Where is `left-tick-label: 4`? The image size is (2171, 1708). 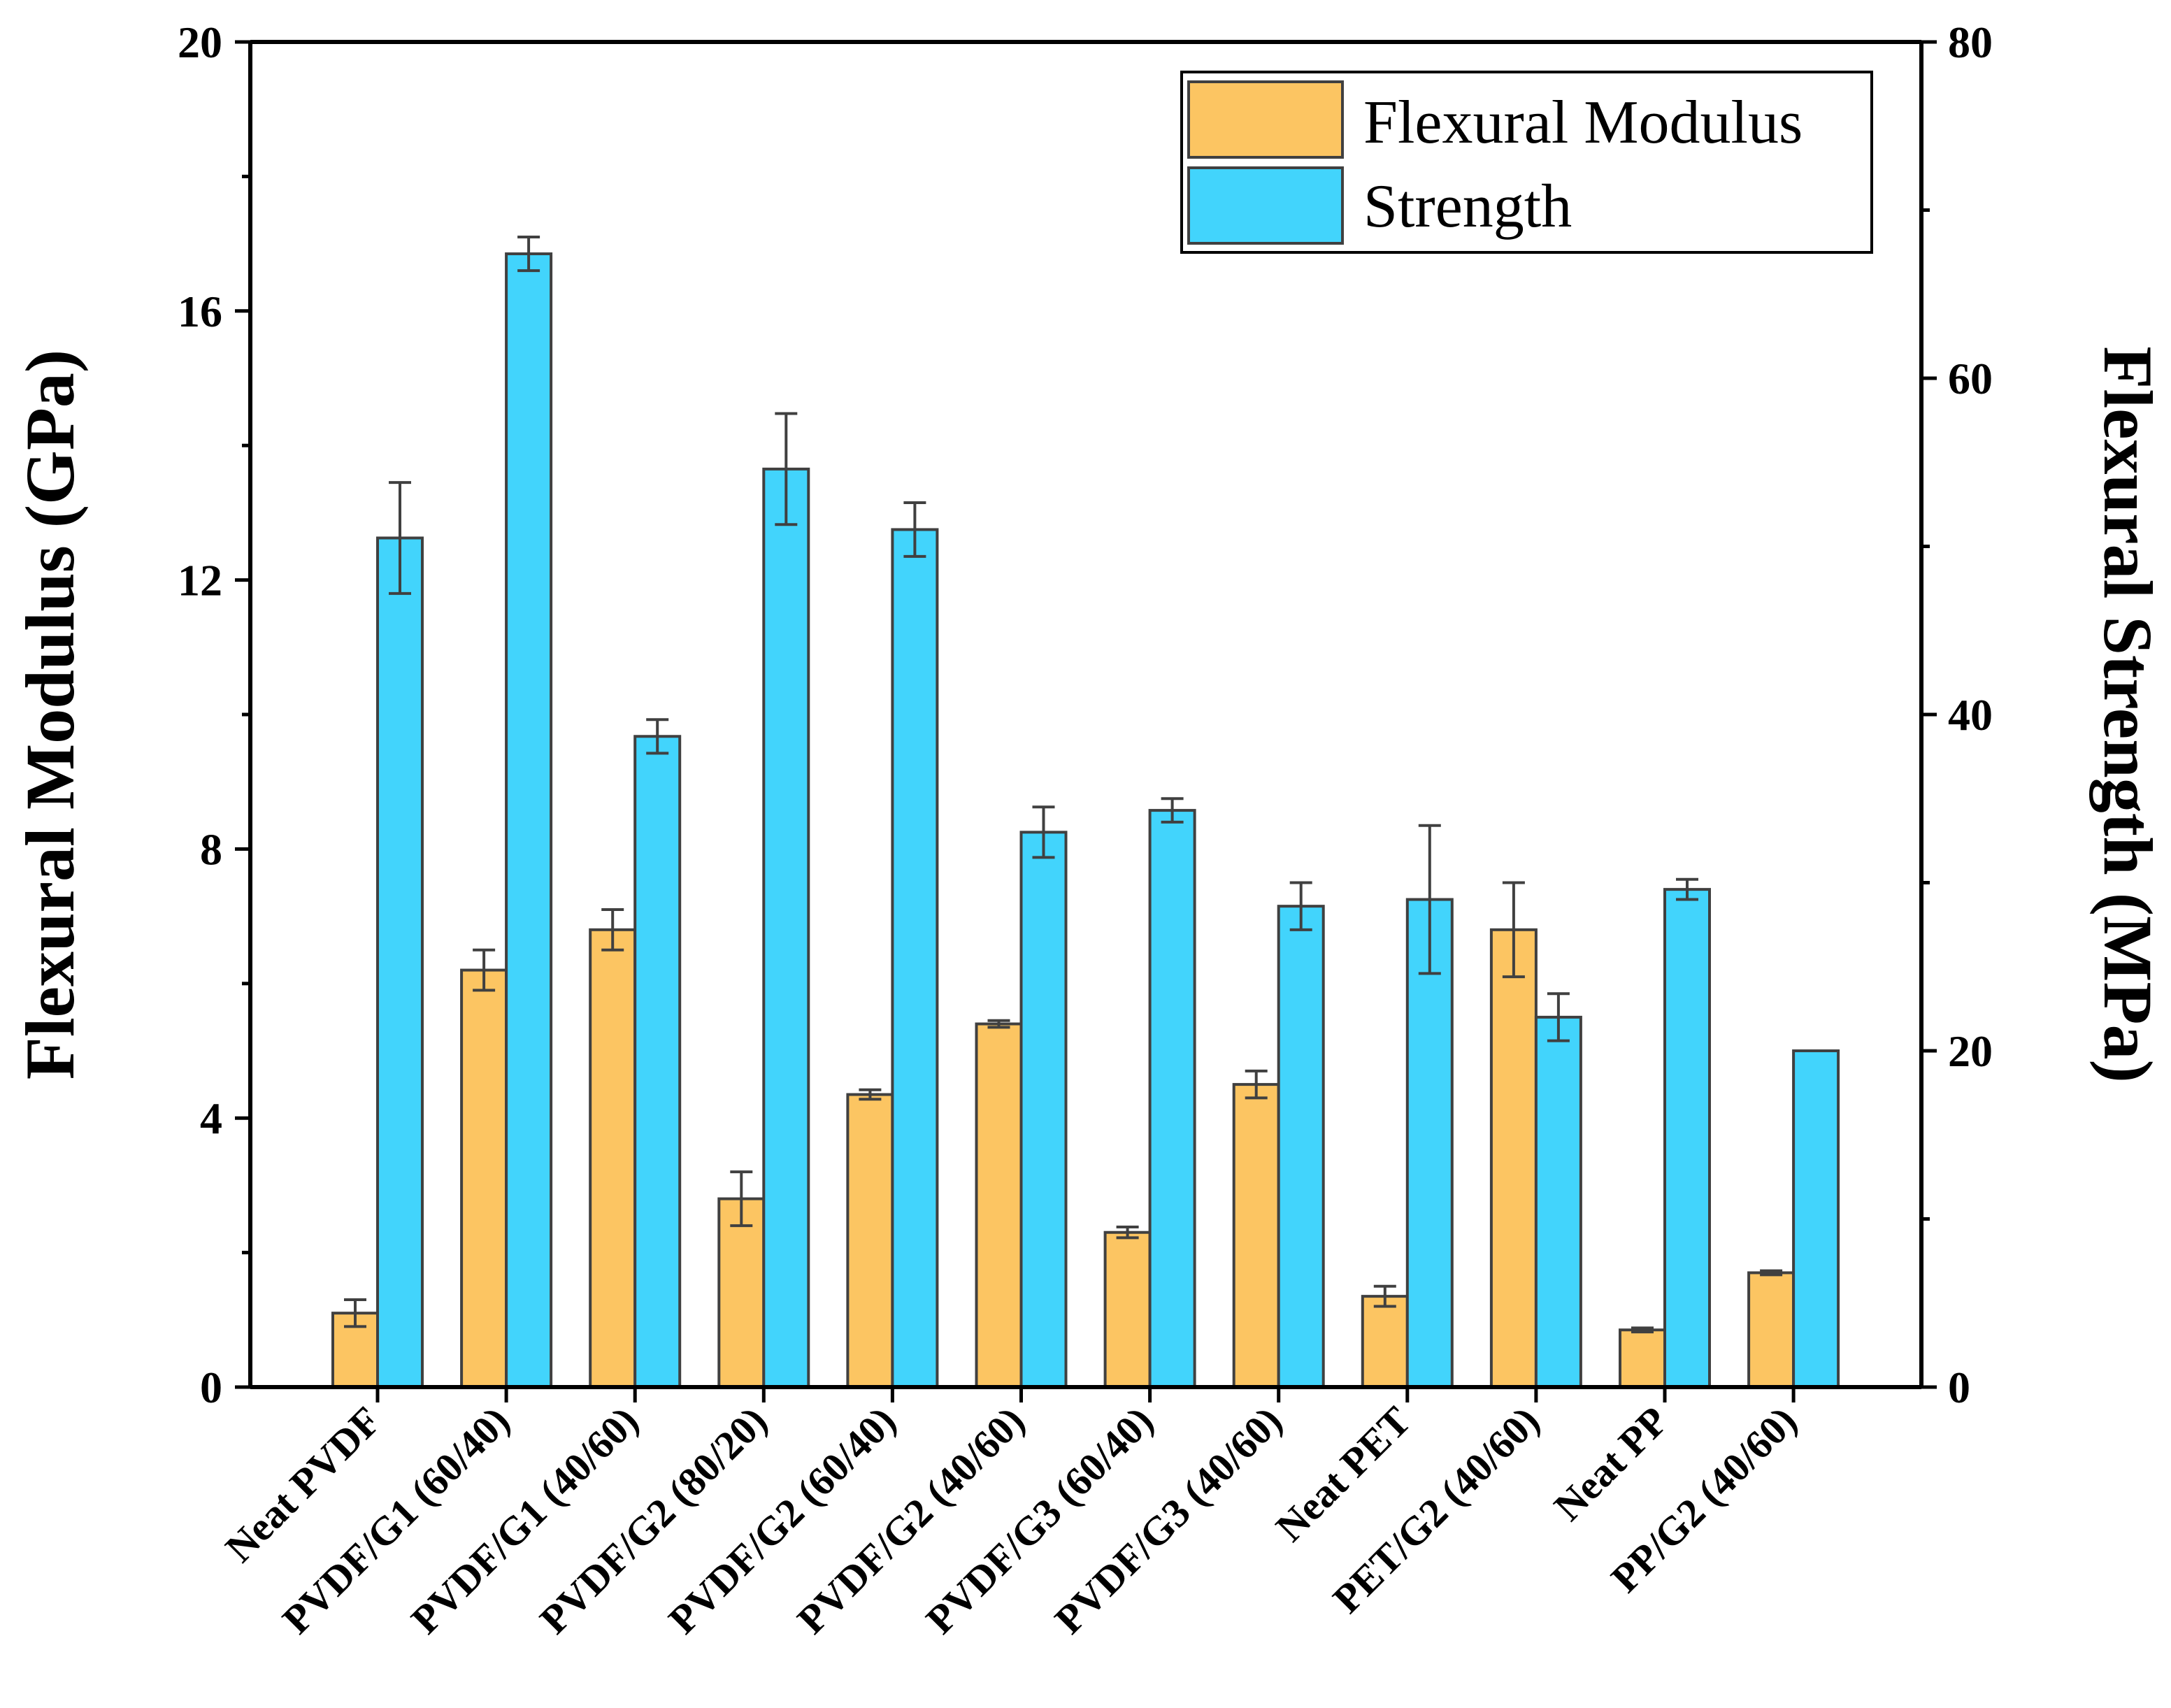
left-tick-label: 4 is located at coordinates (211, 1118).